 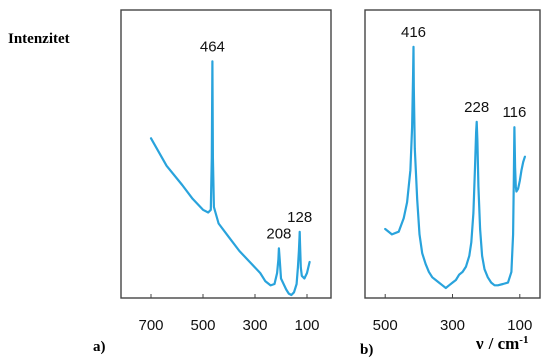 I want to click on x-axis-label: ν / cm-1, so click(x=501, y=343).